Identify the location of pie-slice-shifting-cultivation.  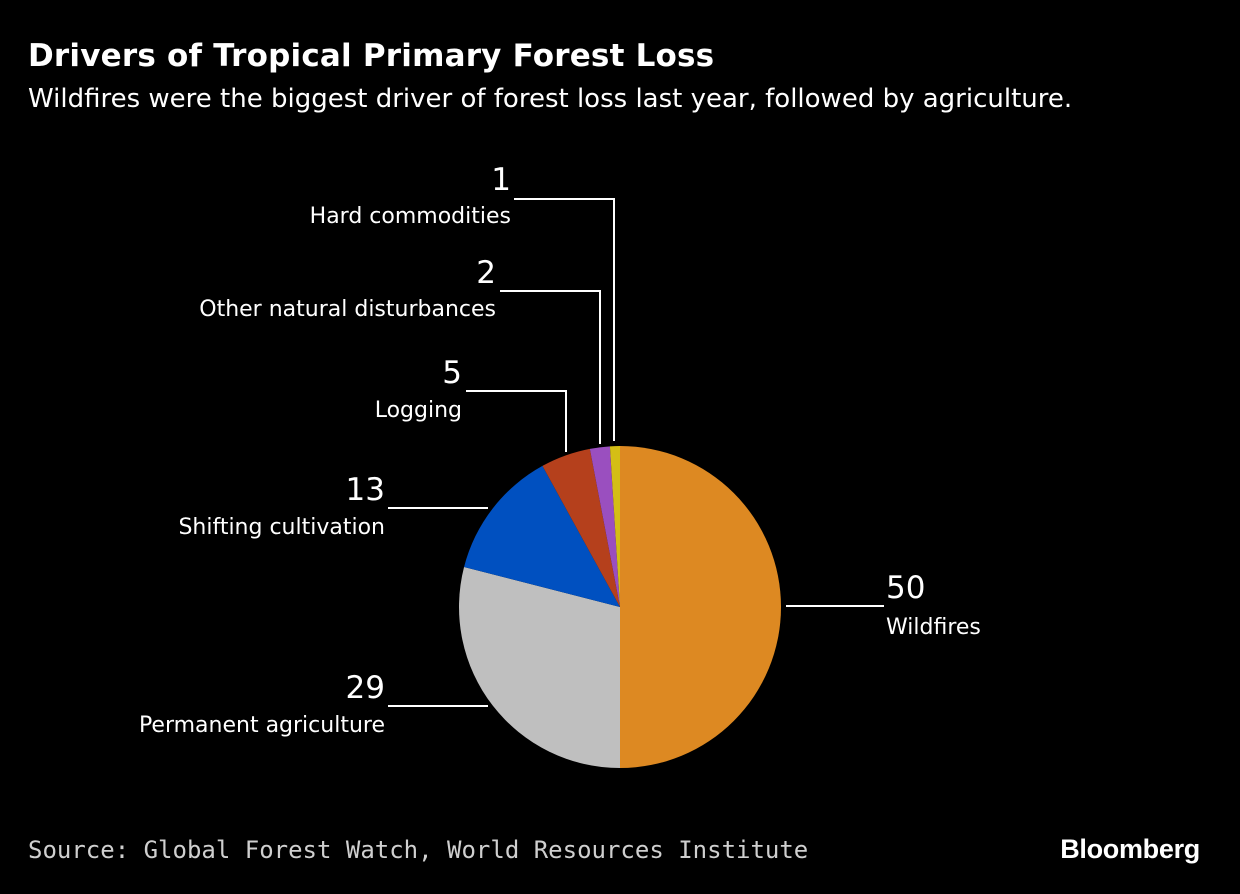
(542, 536).